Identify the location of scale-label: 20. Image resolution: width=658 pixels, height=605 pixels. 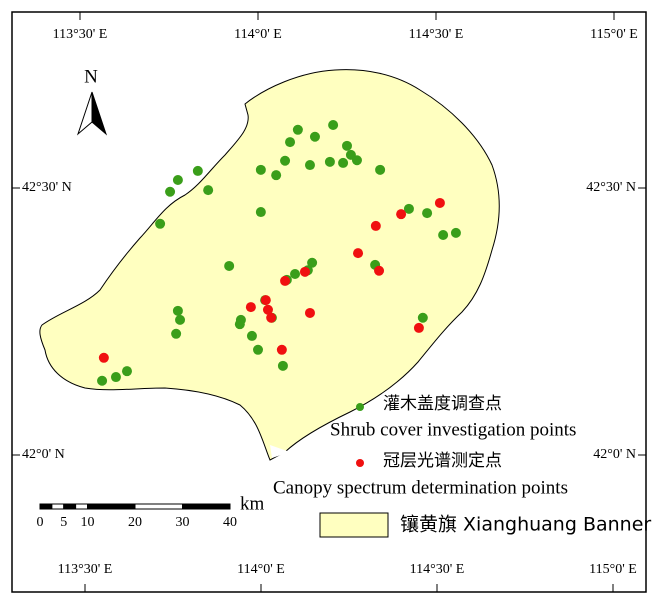
(135, 522).